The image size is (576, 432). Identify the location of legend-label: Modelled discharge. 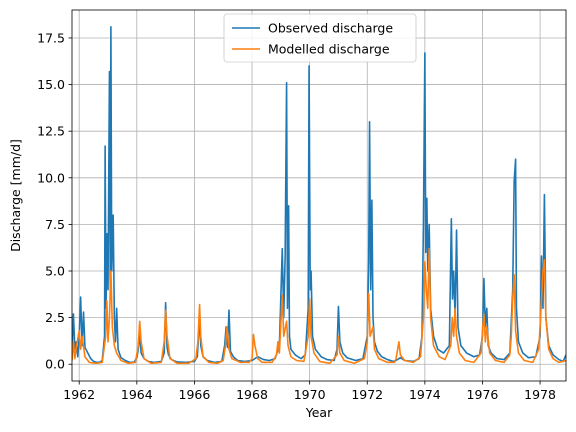
(329, 49).